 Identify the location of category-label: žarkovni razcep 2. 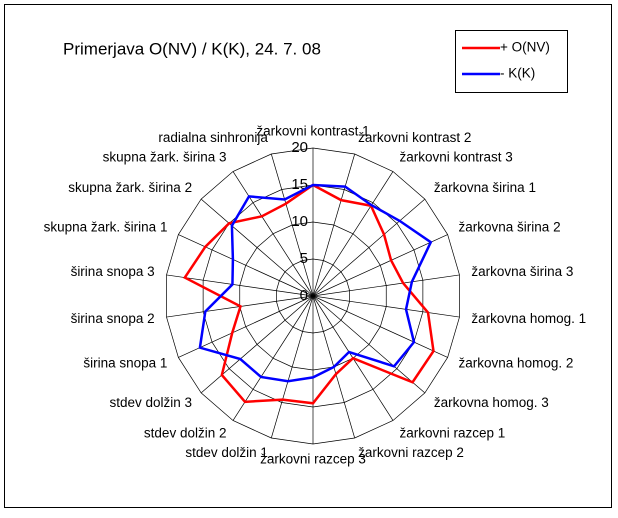
(411, 452).